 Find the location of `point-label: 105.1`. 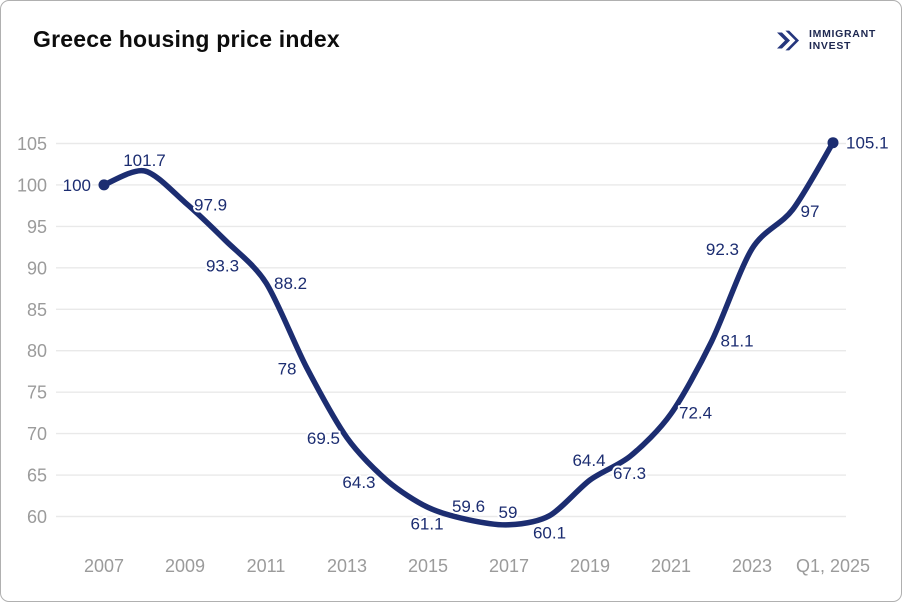

point-label: 105.1 is located at coordinates (867, 143).